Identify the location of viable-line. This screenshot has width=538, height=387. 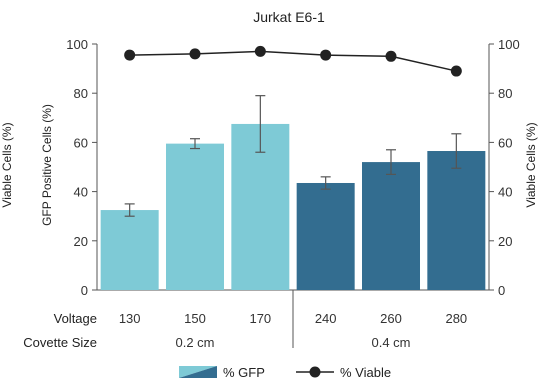
(293, 61).